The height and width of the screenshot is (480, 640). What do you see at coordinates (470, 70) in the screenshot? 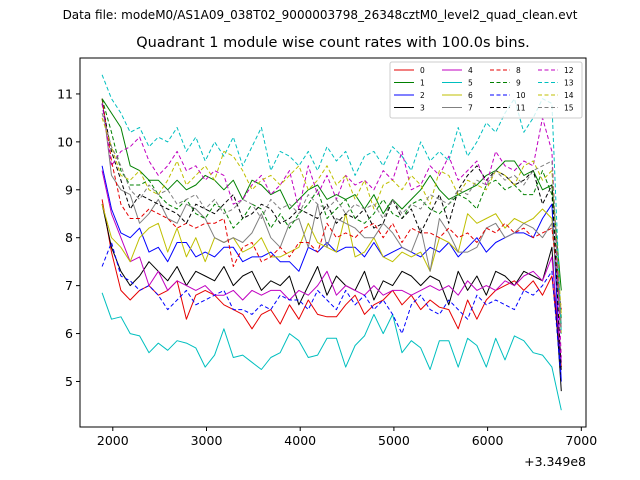
I see `legend-label-4: 4` at bounding box center [470, 70].